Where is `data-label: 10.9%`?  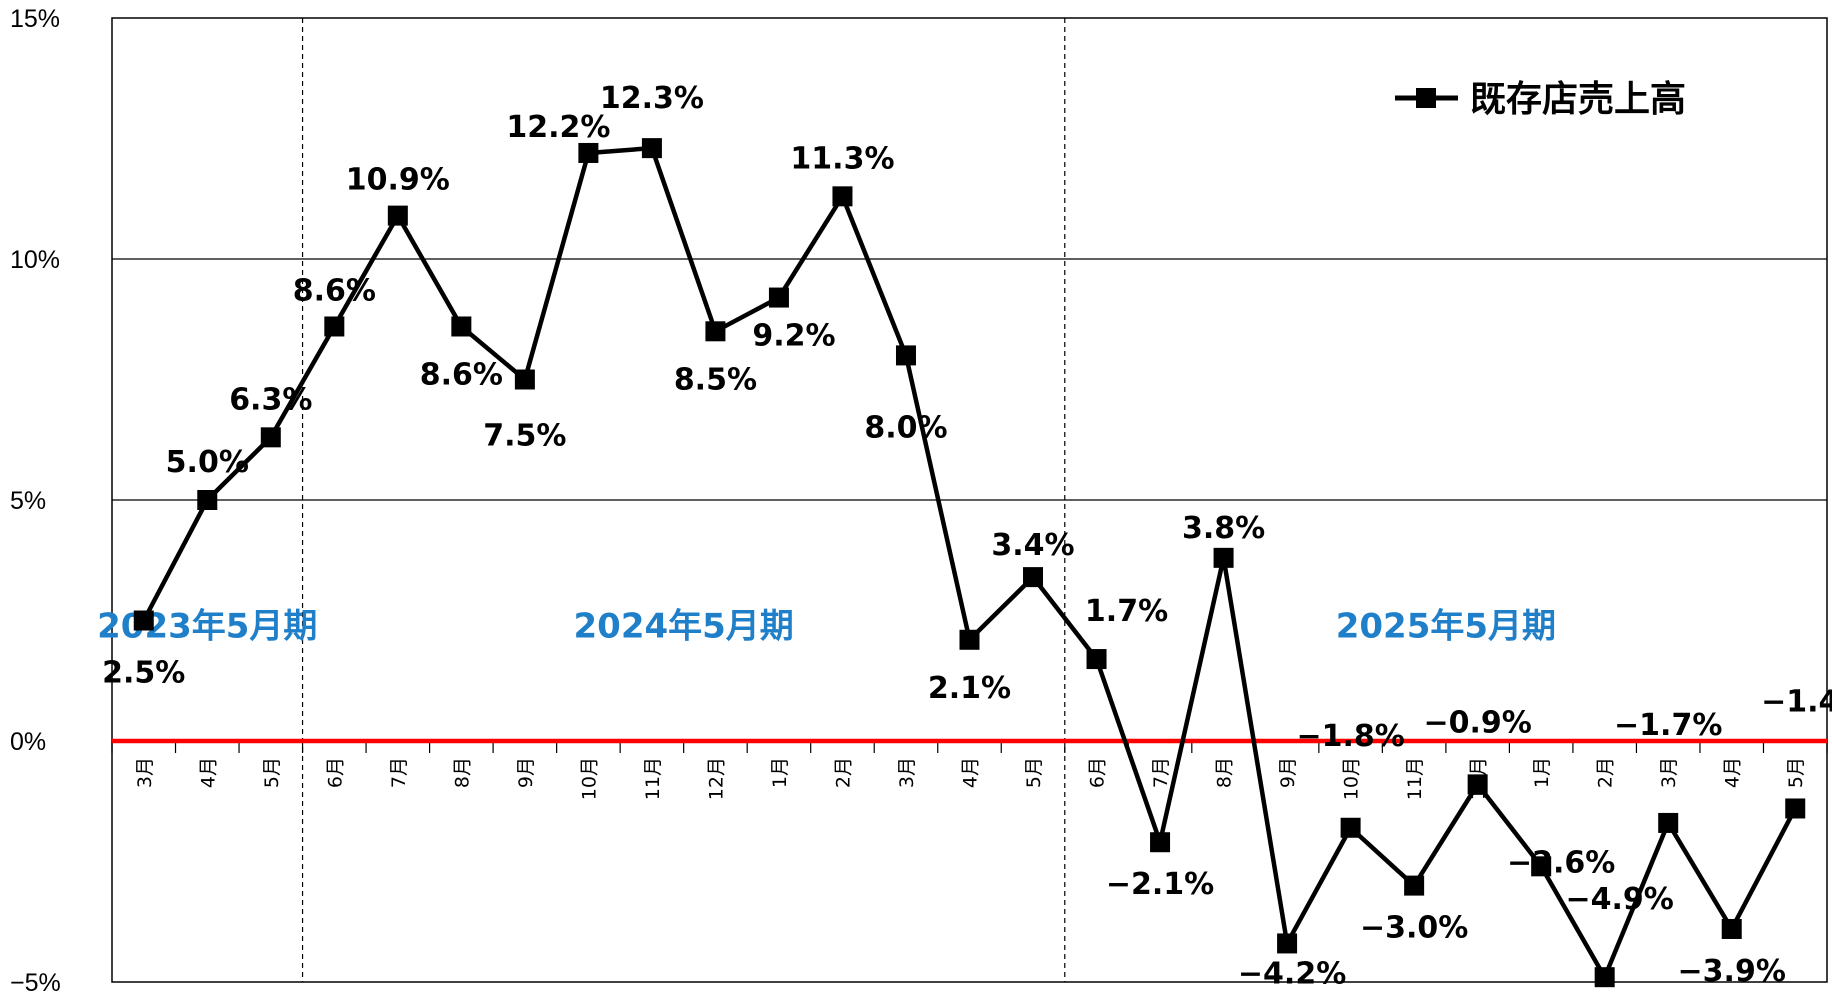
data-label: 10.9% is located at coordinates (398, 180).